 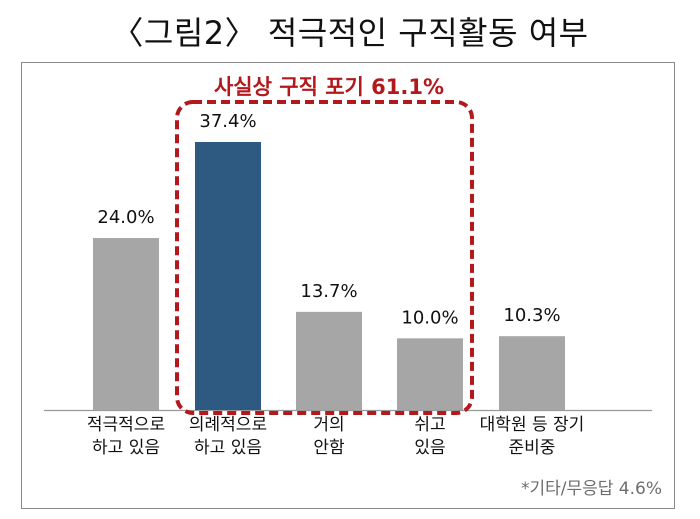 What do you see at coordinates (125, 217) in the screenshot?
I see `data-label-0: 24.0%` at bounding box center [125, 217].